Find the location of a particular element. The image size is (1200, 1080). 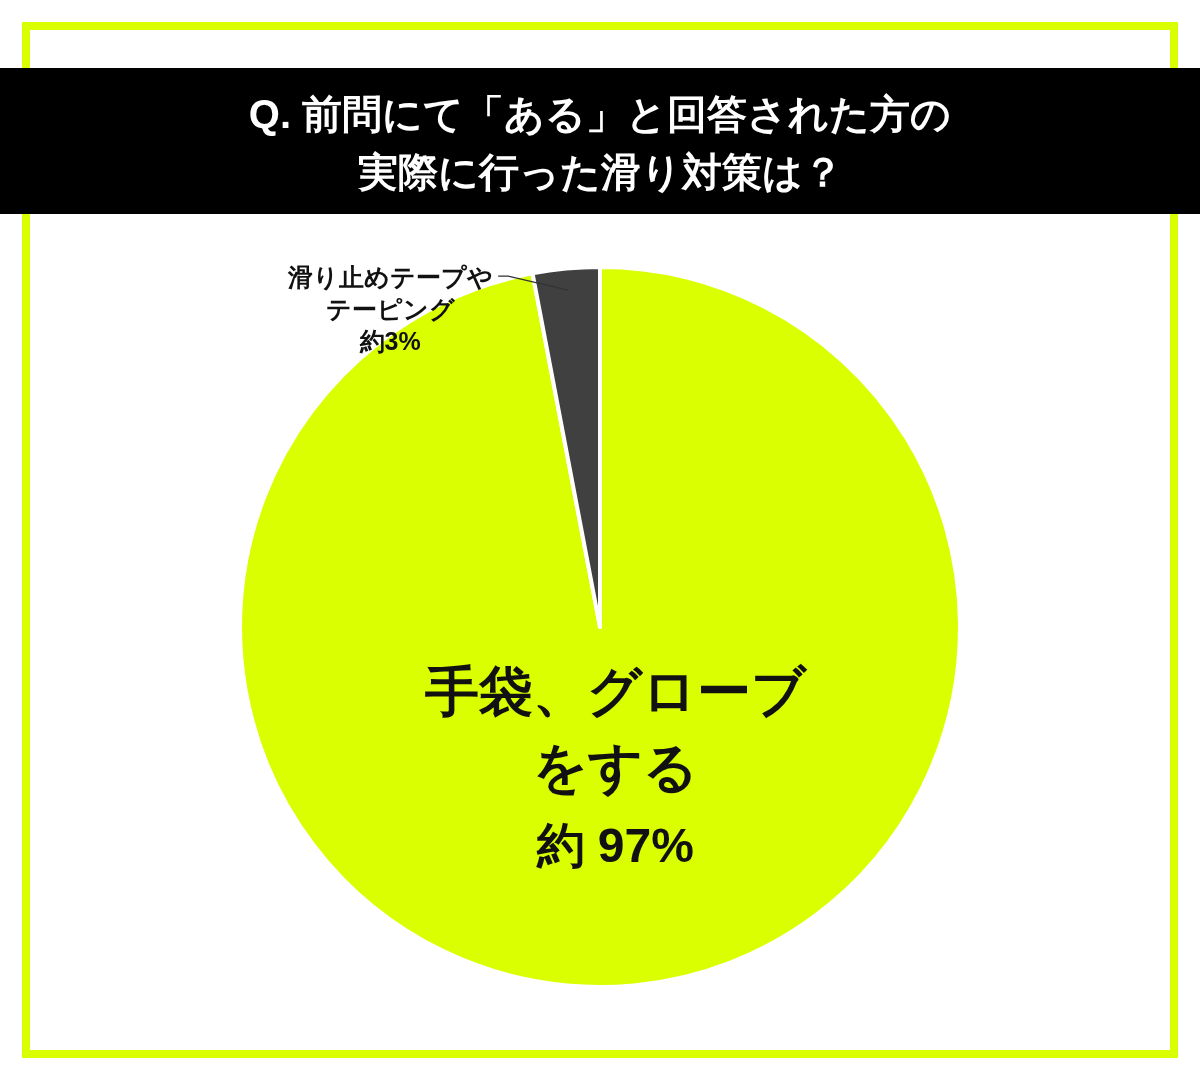

data-label: 約 97% is located at coordinates (614, 846).